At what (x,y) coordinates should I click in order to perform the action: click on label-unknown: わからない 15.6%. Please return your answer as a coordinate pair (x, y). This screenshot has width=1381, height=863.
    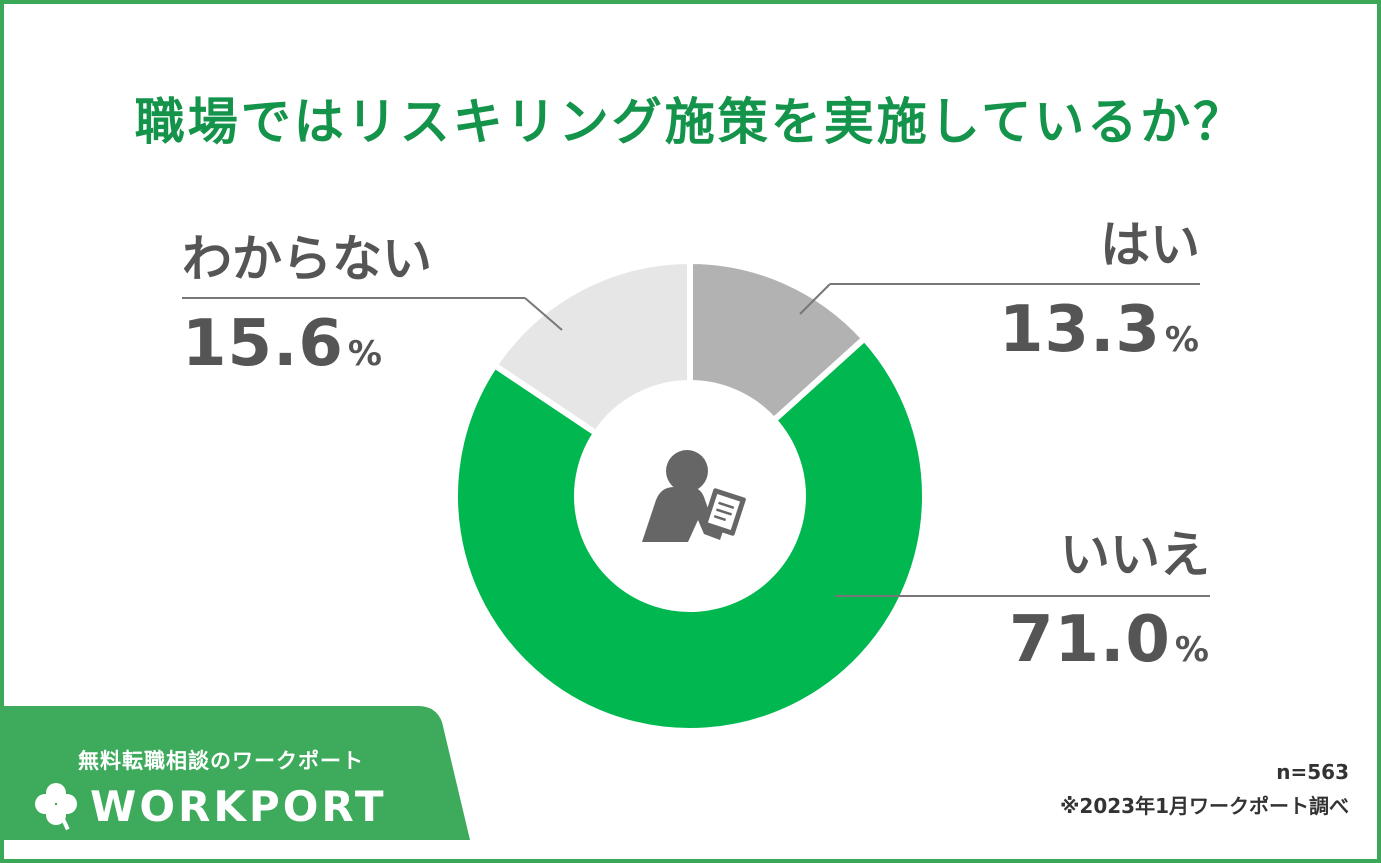
    Looking at the image, I should click on (307, 305).